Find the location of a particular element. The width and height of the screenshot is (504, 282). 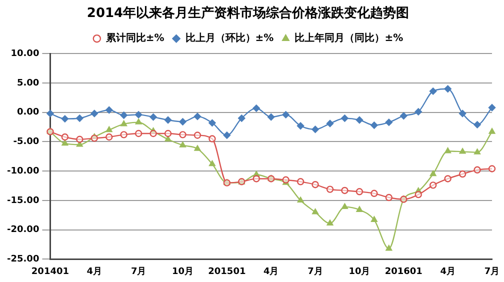

legend-label: 累计同比±% is located at coordinates (134, 38).